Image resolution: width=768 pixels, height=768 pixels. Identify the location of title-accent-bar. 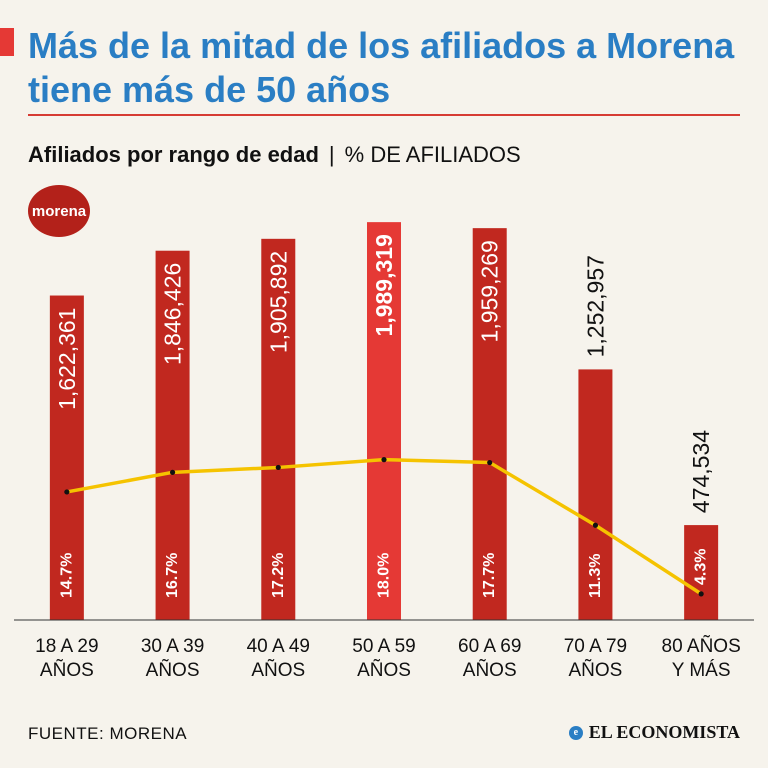
(7, 42).